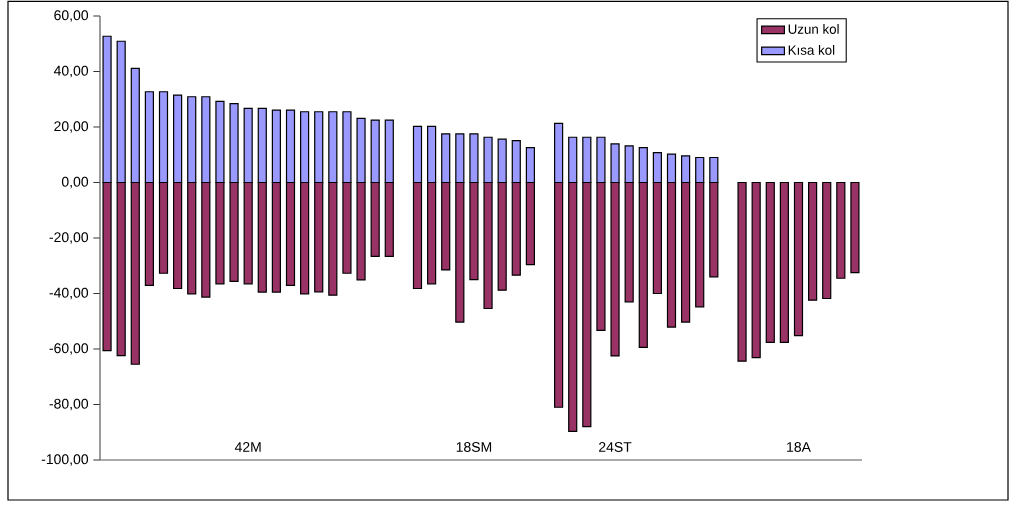 This screenshot has width=1018, height=508. Describe the element at coordinates (474, 447) in the screenshot. I see `x-tick-label: 18SM` at that location.